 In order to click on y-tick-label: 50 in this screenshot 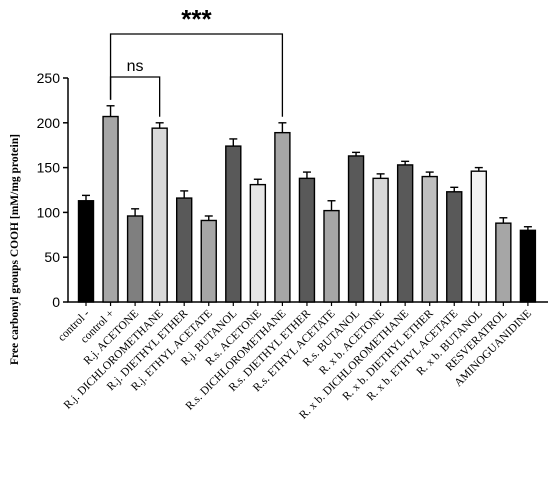, I will do `click(52, 257)`.